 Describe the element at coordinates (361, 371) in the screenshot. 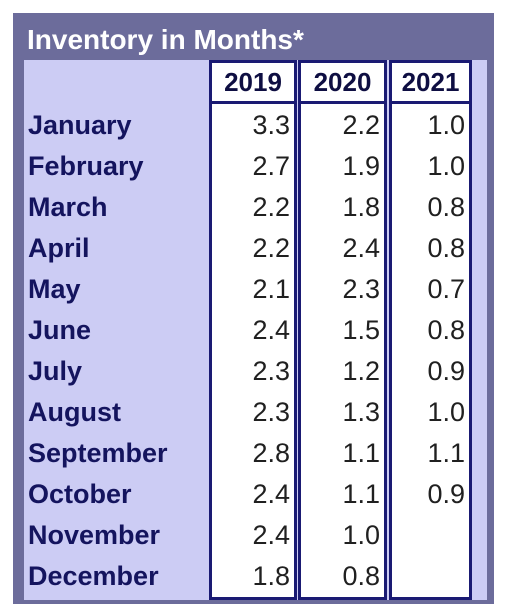

I see `table-cell: 1.2` at that location.